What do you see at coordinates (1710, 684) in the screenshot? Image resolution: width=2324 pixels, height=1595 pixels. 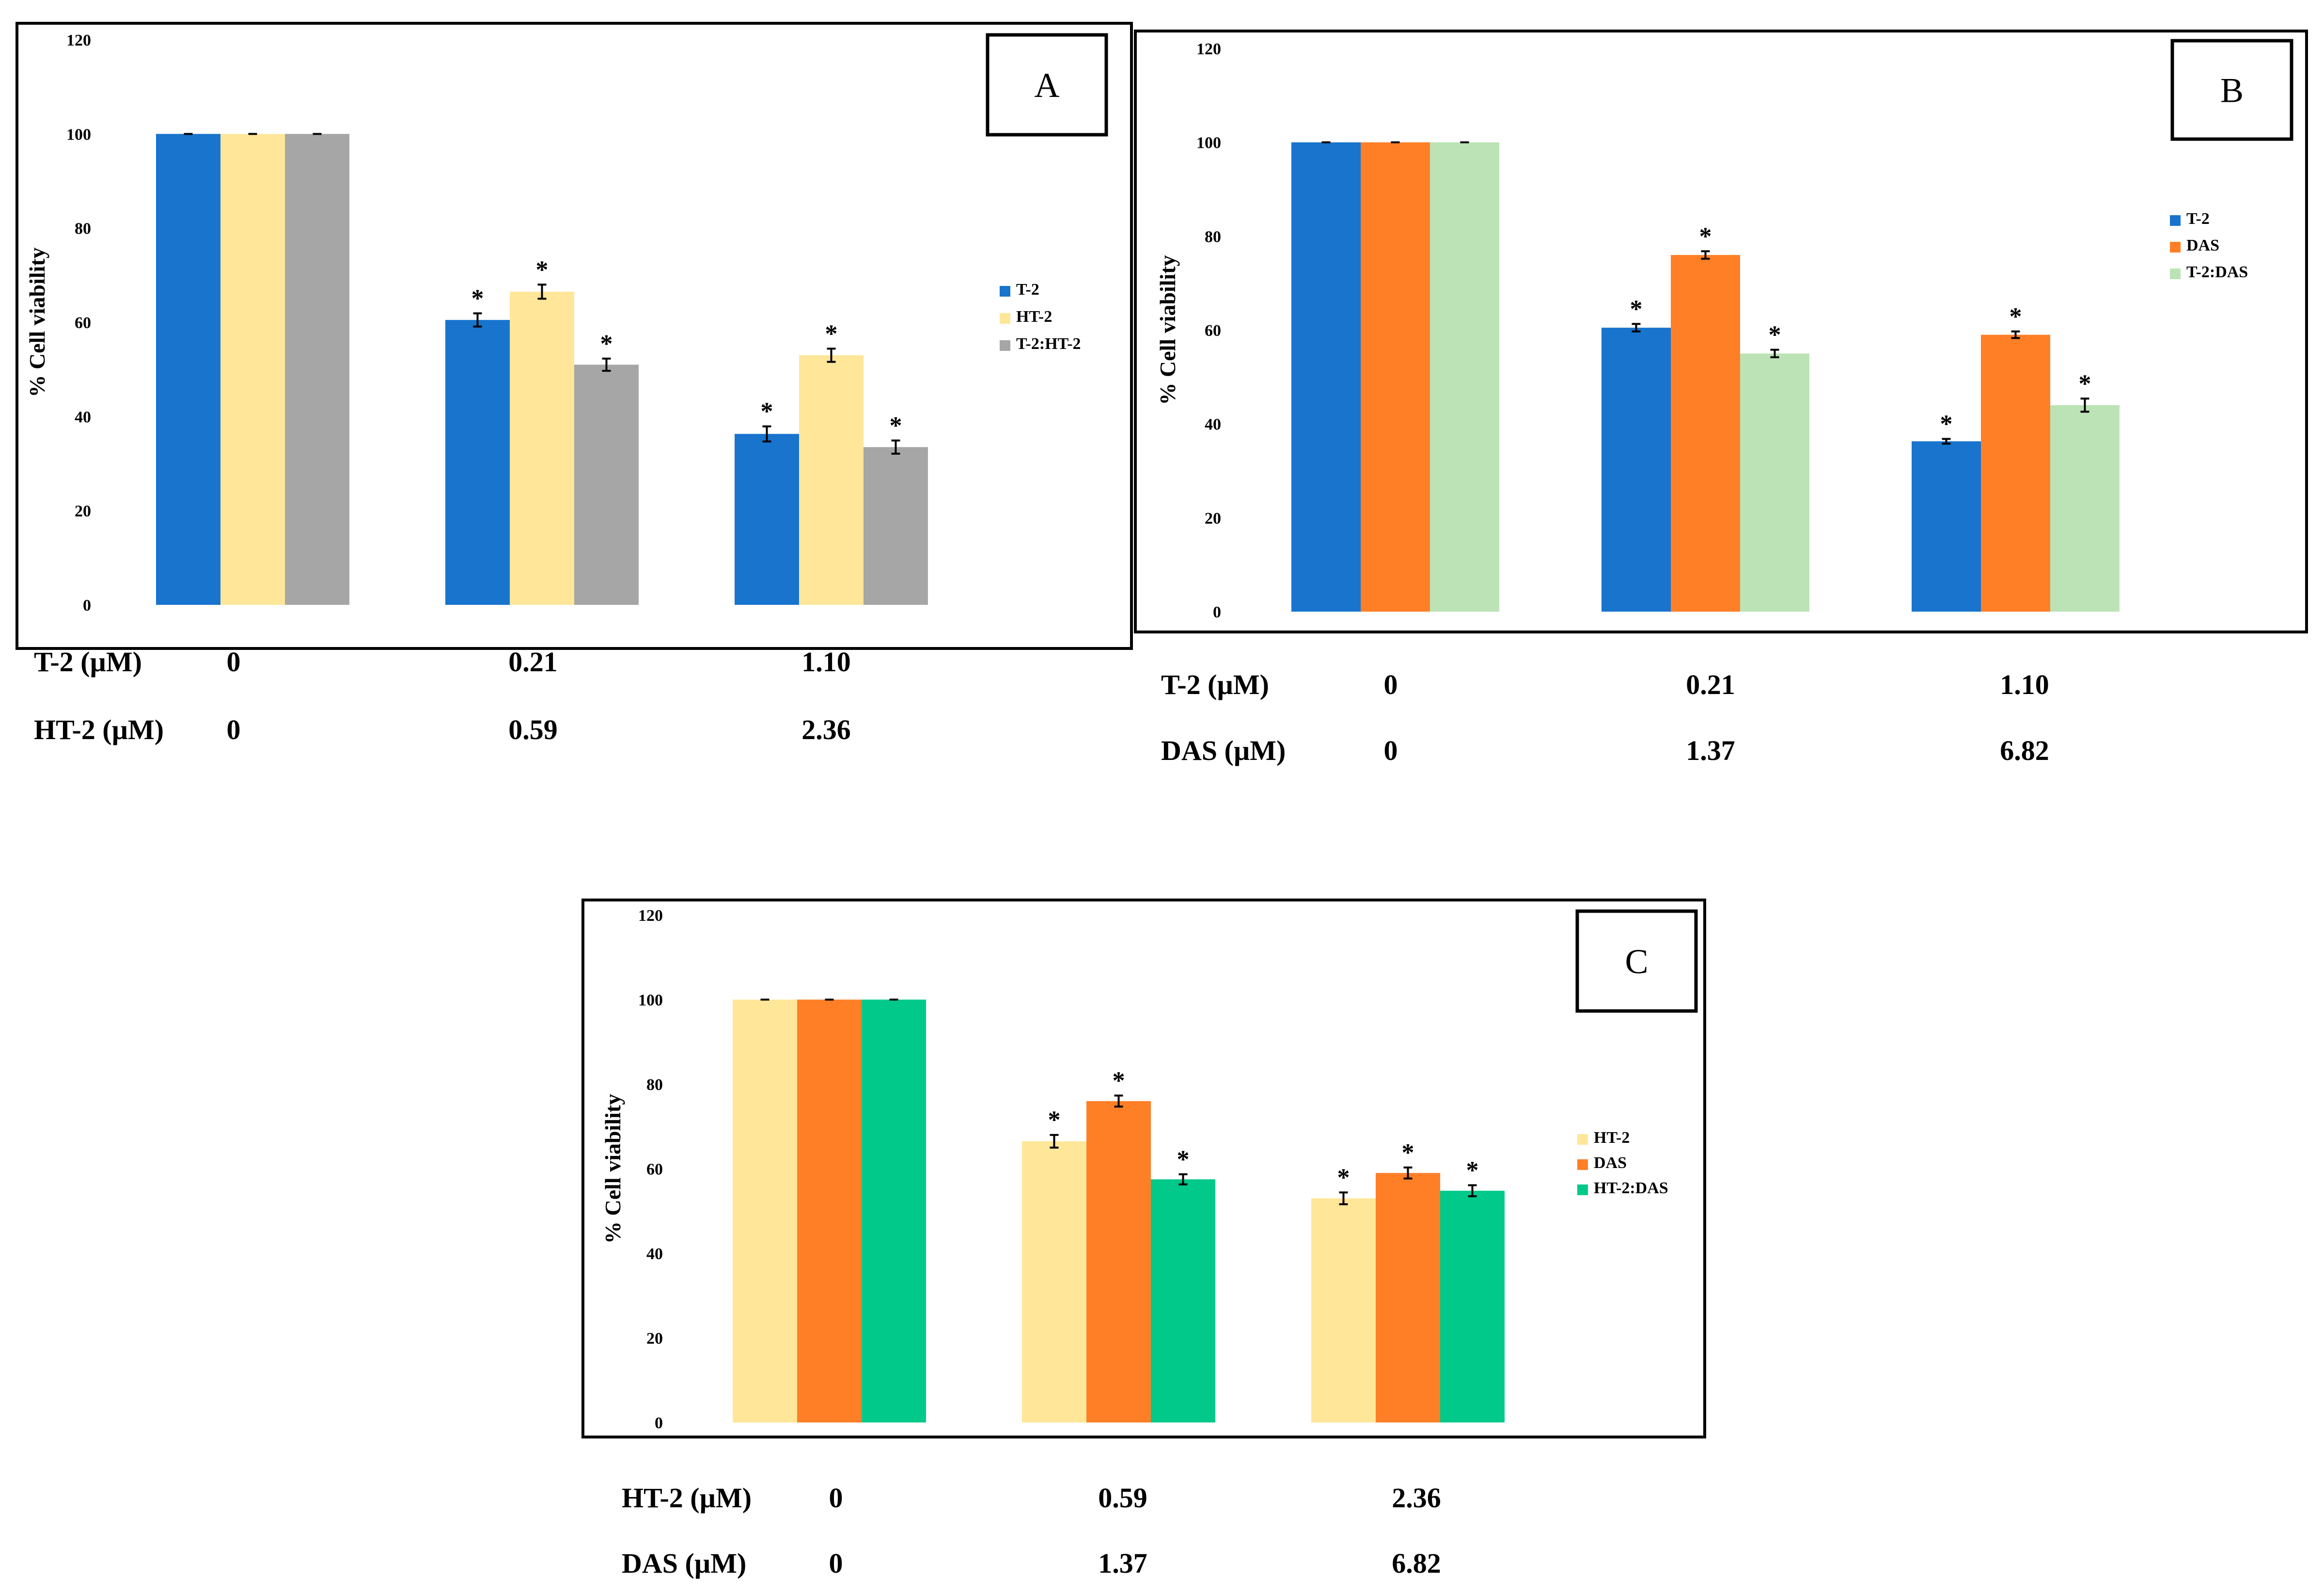 I see `dose-value: 0.21` at bounding box center [1710, 684].